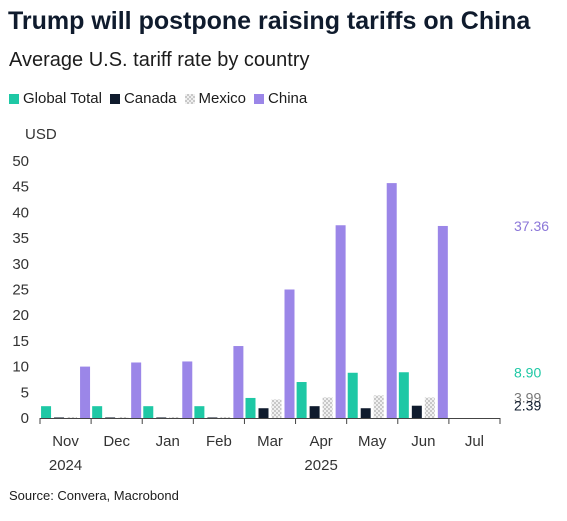 This screenshot has height=521, width=567. What do you see at coordinates (527, 372) in the screenshot?
I see `end-label-8-90: 8.90` at bounding box center [527, 372].